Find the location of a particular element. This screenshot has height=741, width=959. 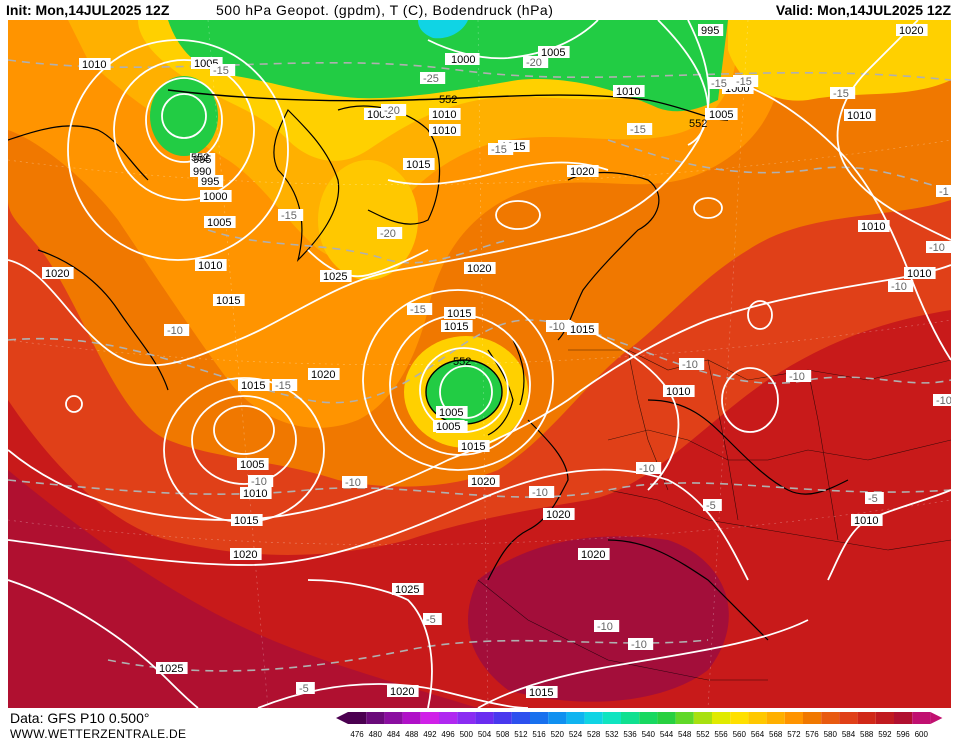

scale-value: 540 is located at coordinates (649, 734).